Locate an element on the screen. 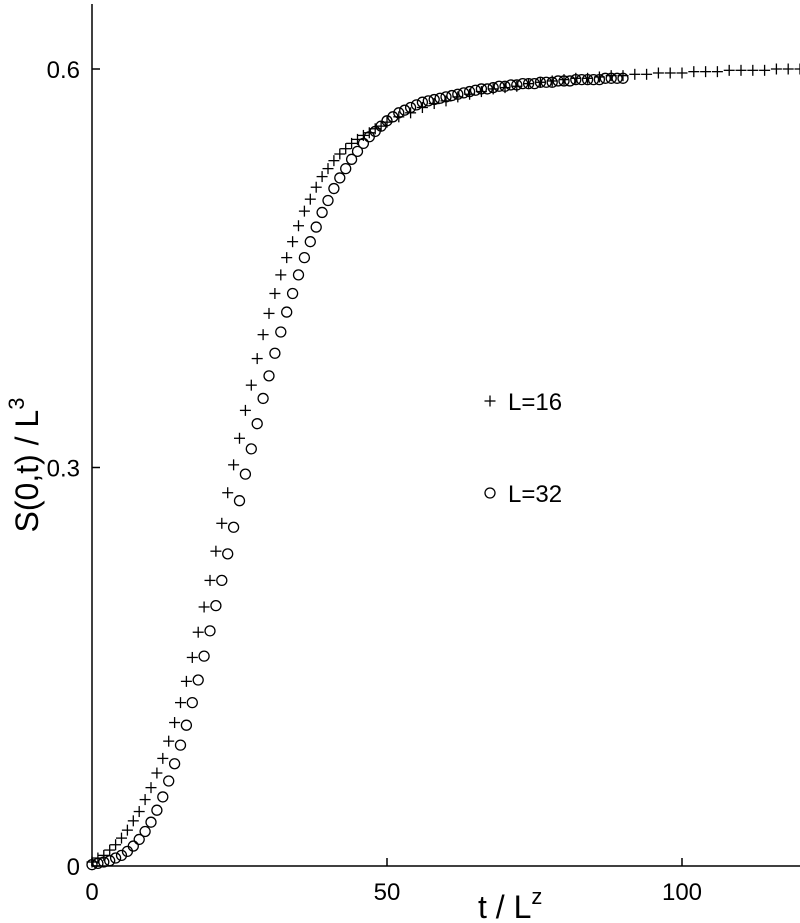  legend-plus-mark is located at coordinates (490, 401).